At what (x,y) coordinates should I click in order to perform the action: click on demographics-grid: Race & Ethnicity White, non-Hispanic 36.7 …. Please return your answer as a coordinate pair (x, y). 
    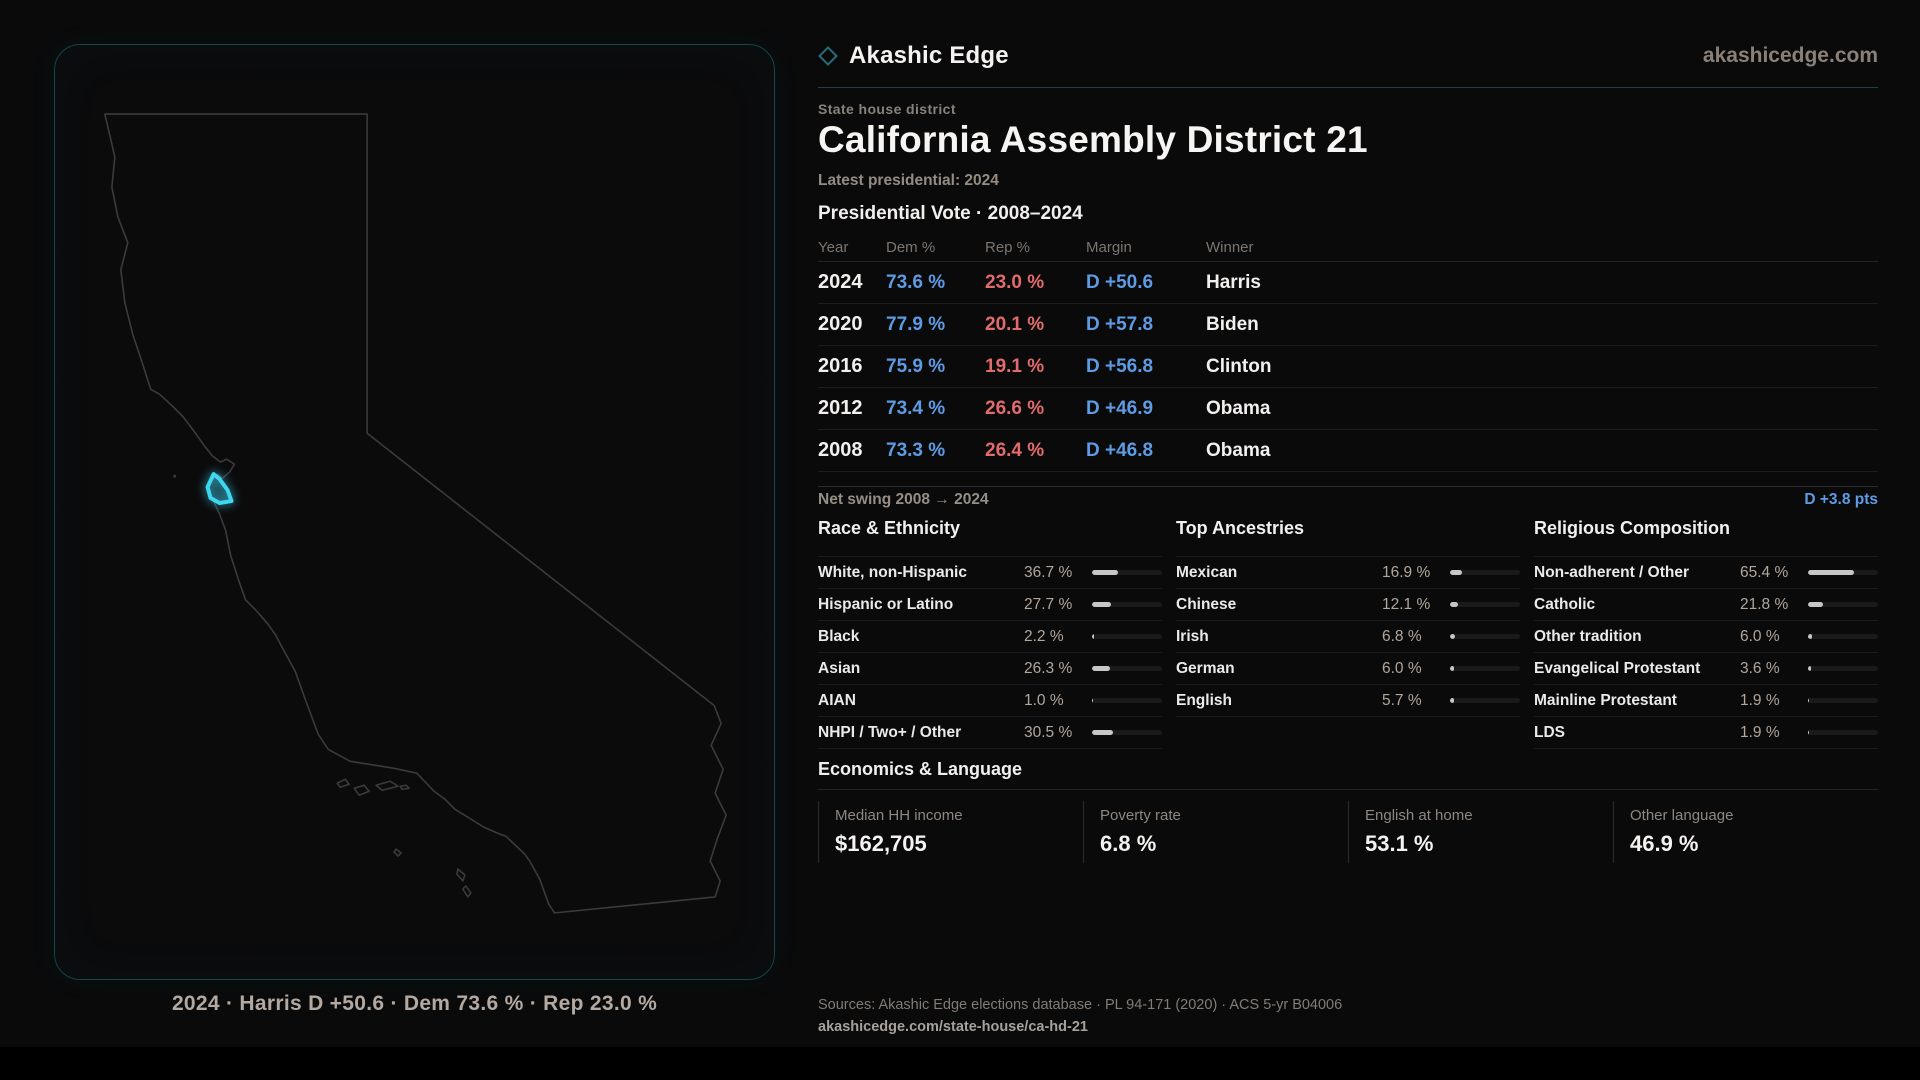
    Looking at the image, I should click on (1348, 633).